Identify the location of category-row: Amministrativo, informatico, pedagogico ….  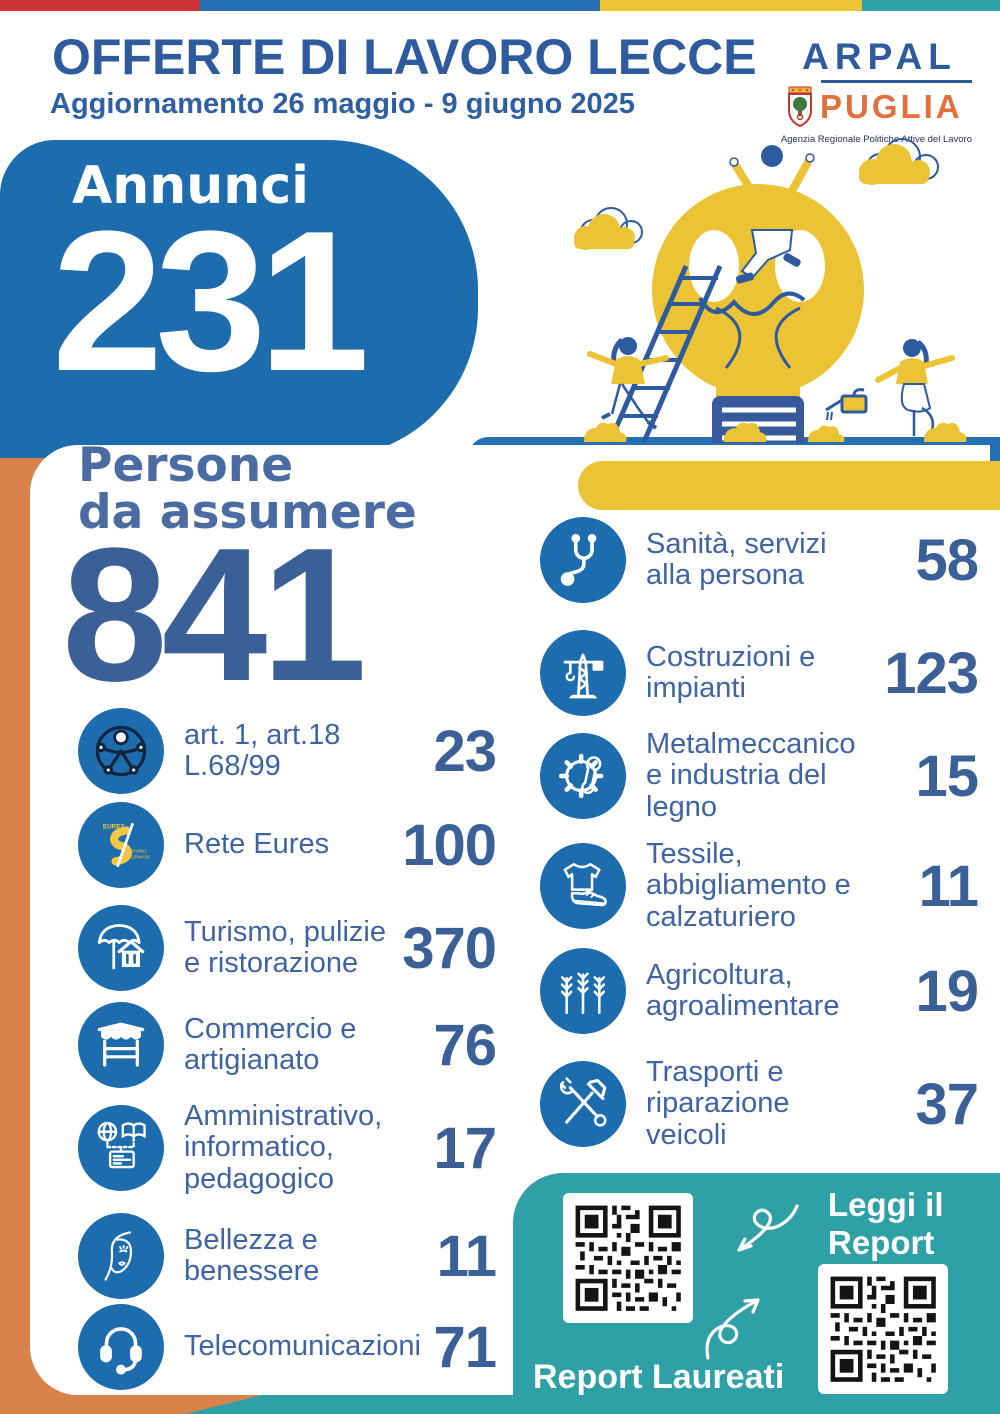
(287, 1148).